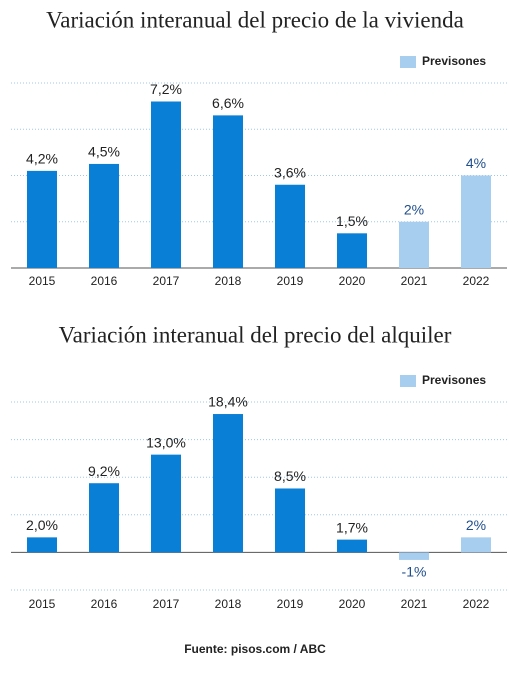  Describe the element at coordinates (352, 221) in the screenshot. I see `value-label: 1,5%` at that location.